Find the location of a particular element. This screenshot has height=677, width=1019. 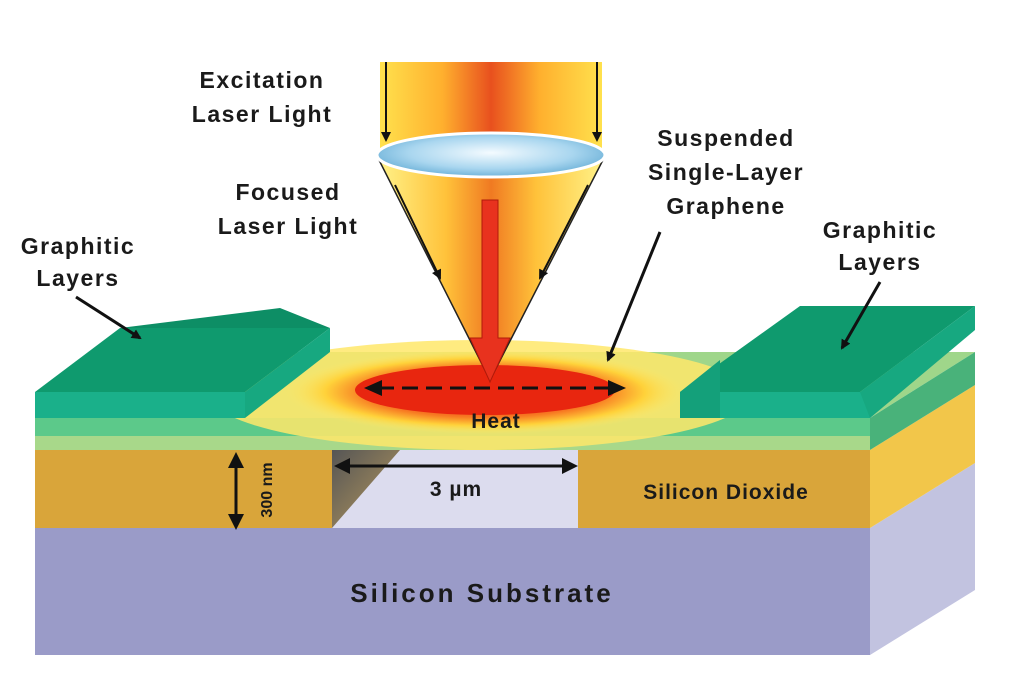

gap-dimension is located at coordinates (456, 466).